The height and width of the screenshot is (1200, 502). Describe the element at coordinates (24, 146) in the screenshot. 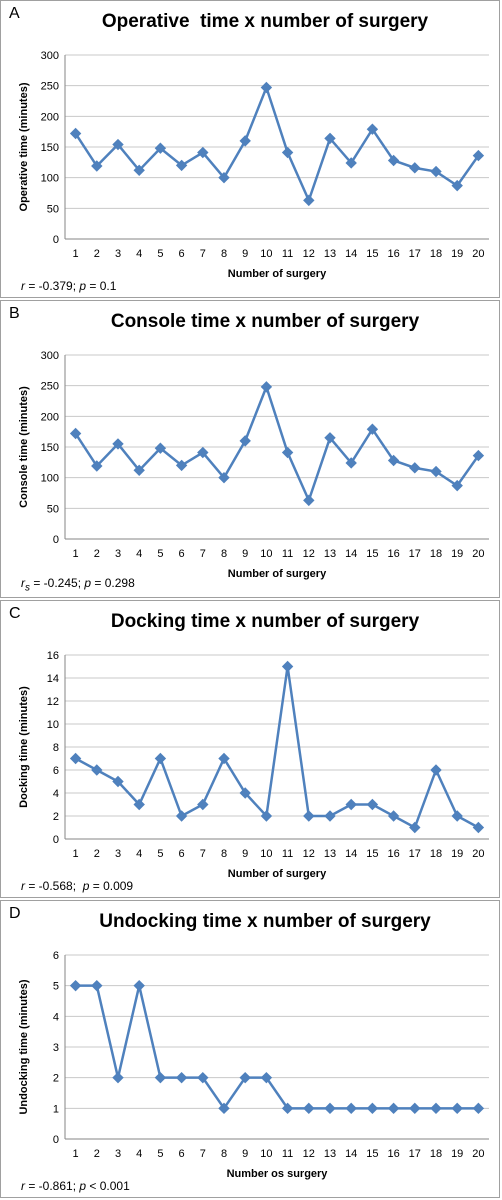

I see `y-axis-label: Operative time (minutes)` at that location.